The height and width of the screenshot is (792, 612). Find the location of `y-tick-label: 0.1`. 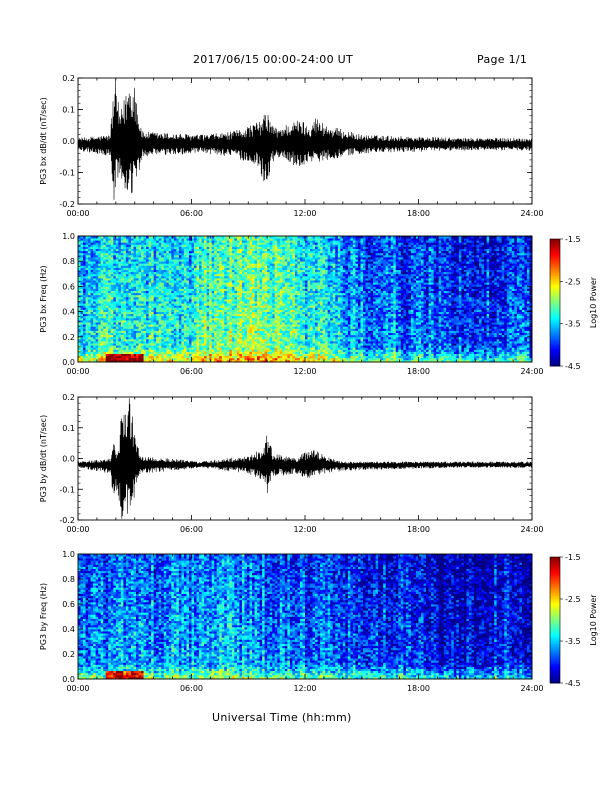

y-tick-label: 0.1 is located at coordinates (68, 110).